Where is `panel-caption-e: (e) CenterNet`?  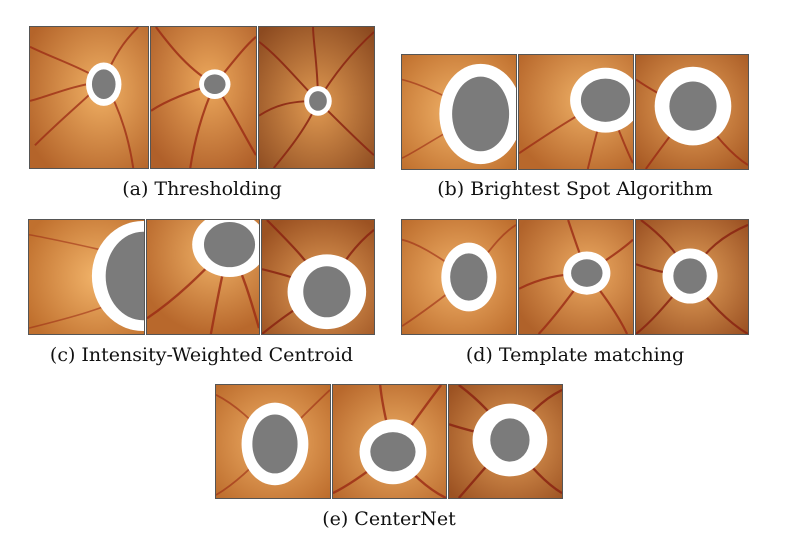
panel-caption-e: (e) CenterNet is located at coordinates (389, 519).